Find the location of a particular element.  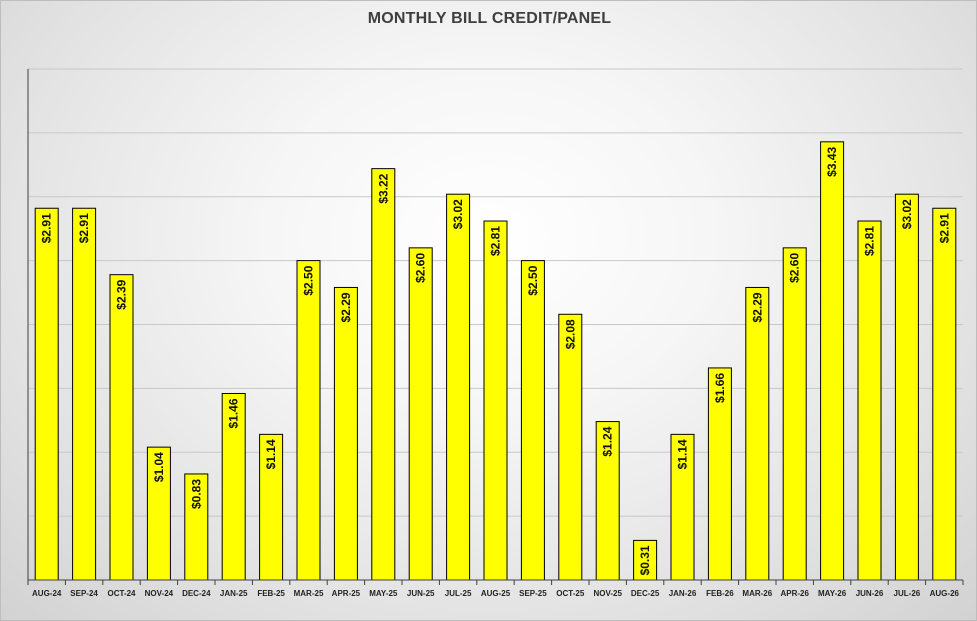

x-tick-label: JUN-26 is located at coordinates (870, 593).